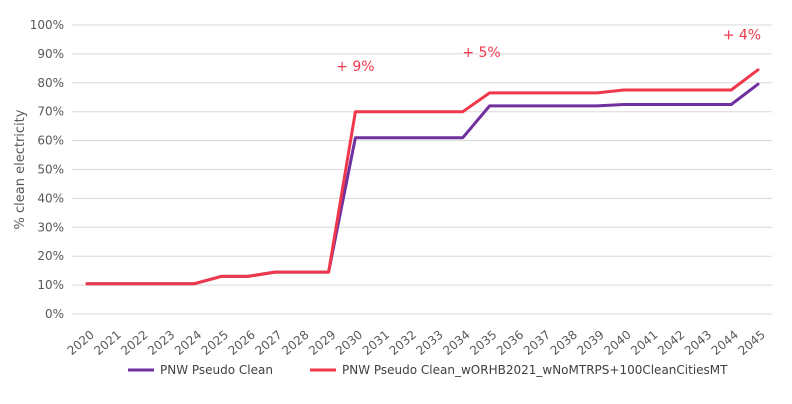 The height and width of the screenshot is (404, 792). I want to click on x-tick-label: 2042, so click(671, 343).